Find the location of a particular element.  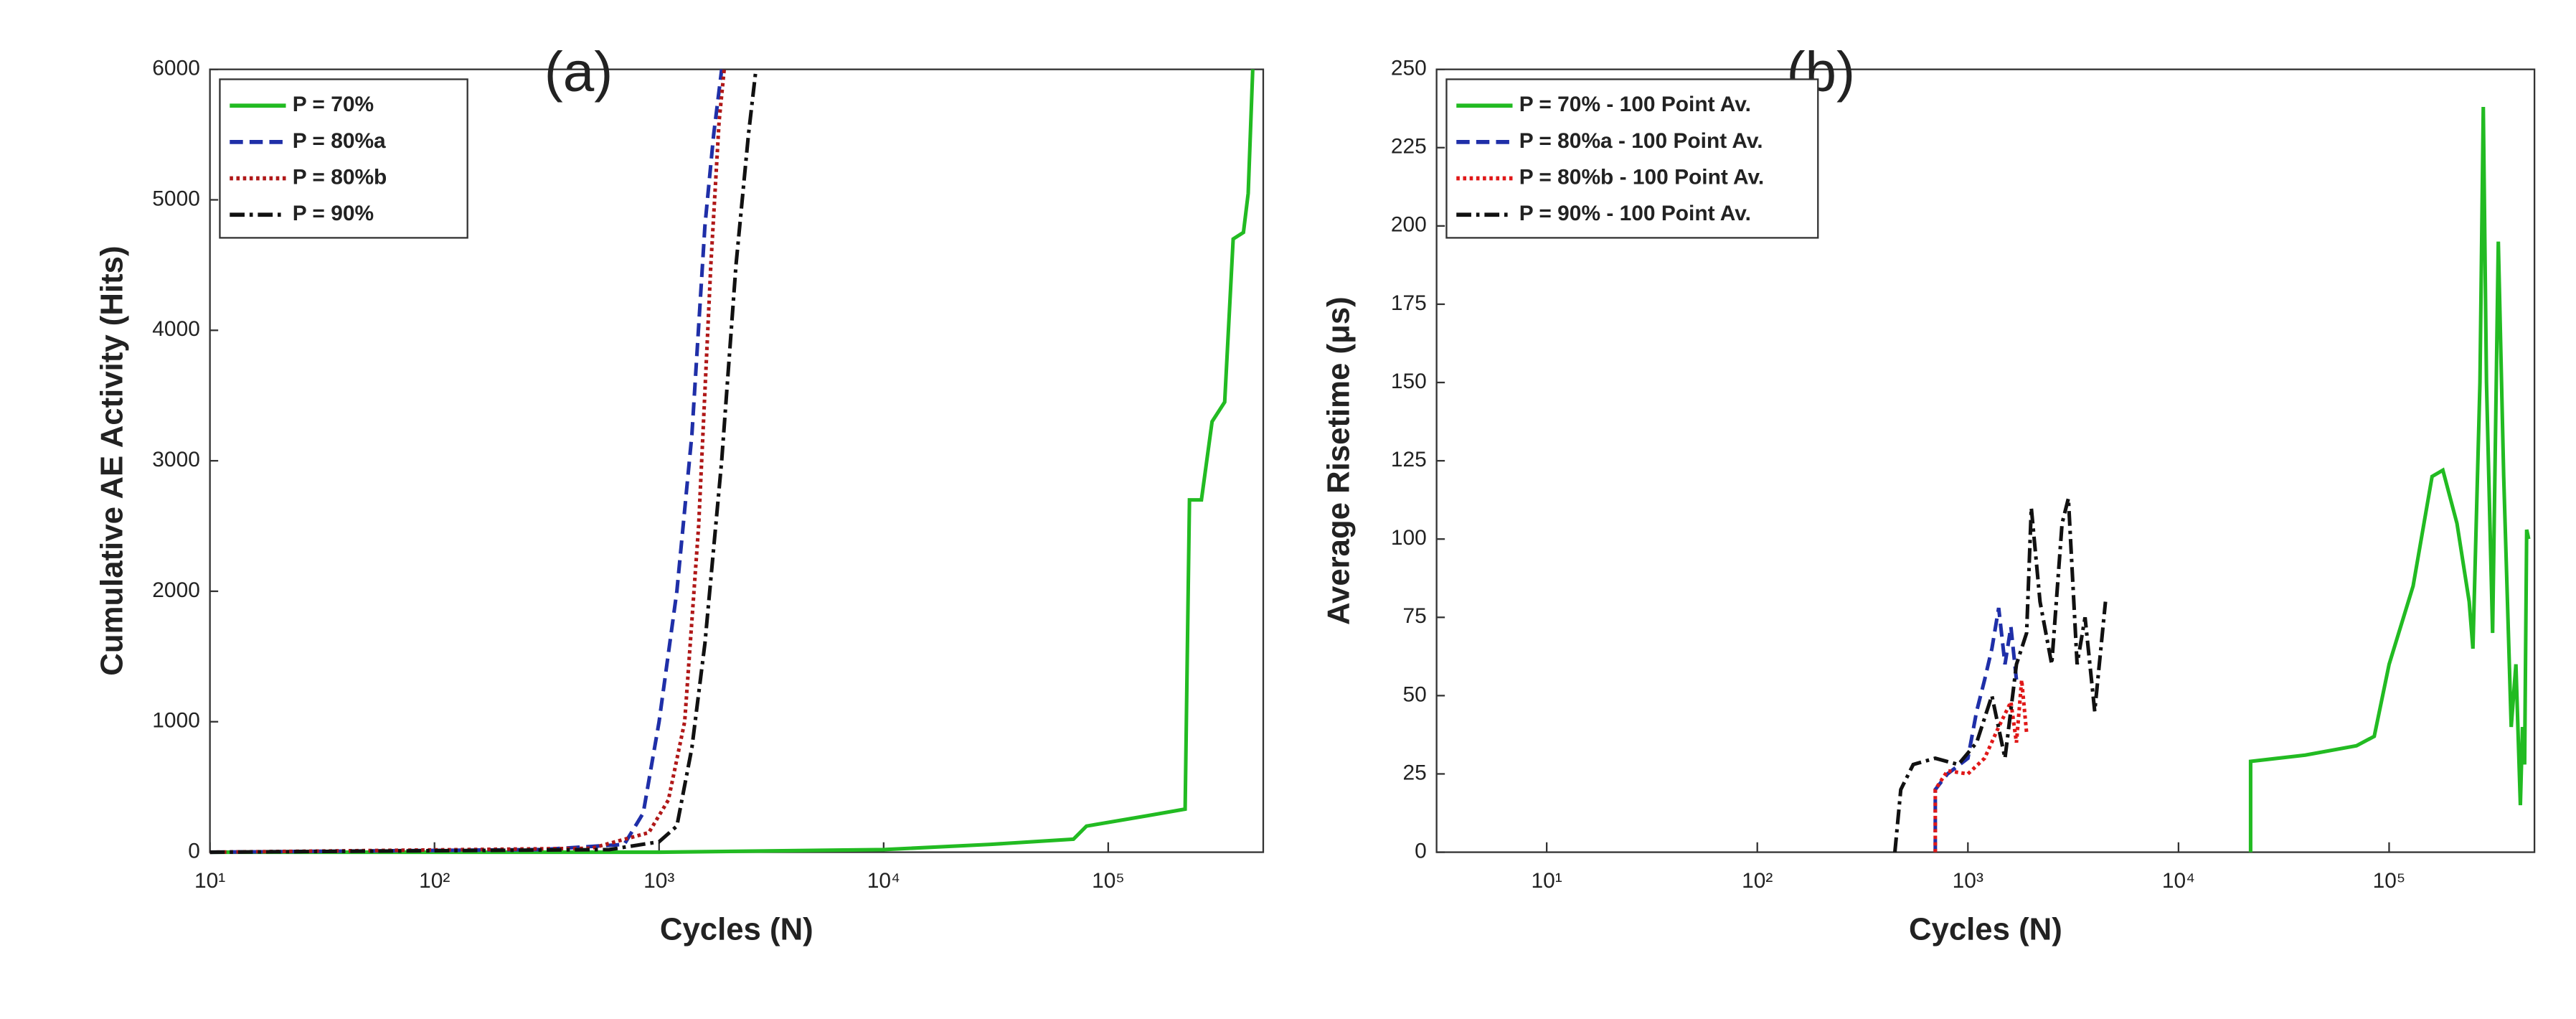

y-tick-label: 1000 is located at coordinates (176, 721).